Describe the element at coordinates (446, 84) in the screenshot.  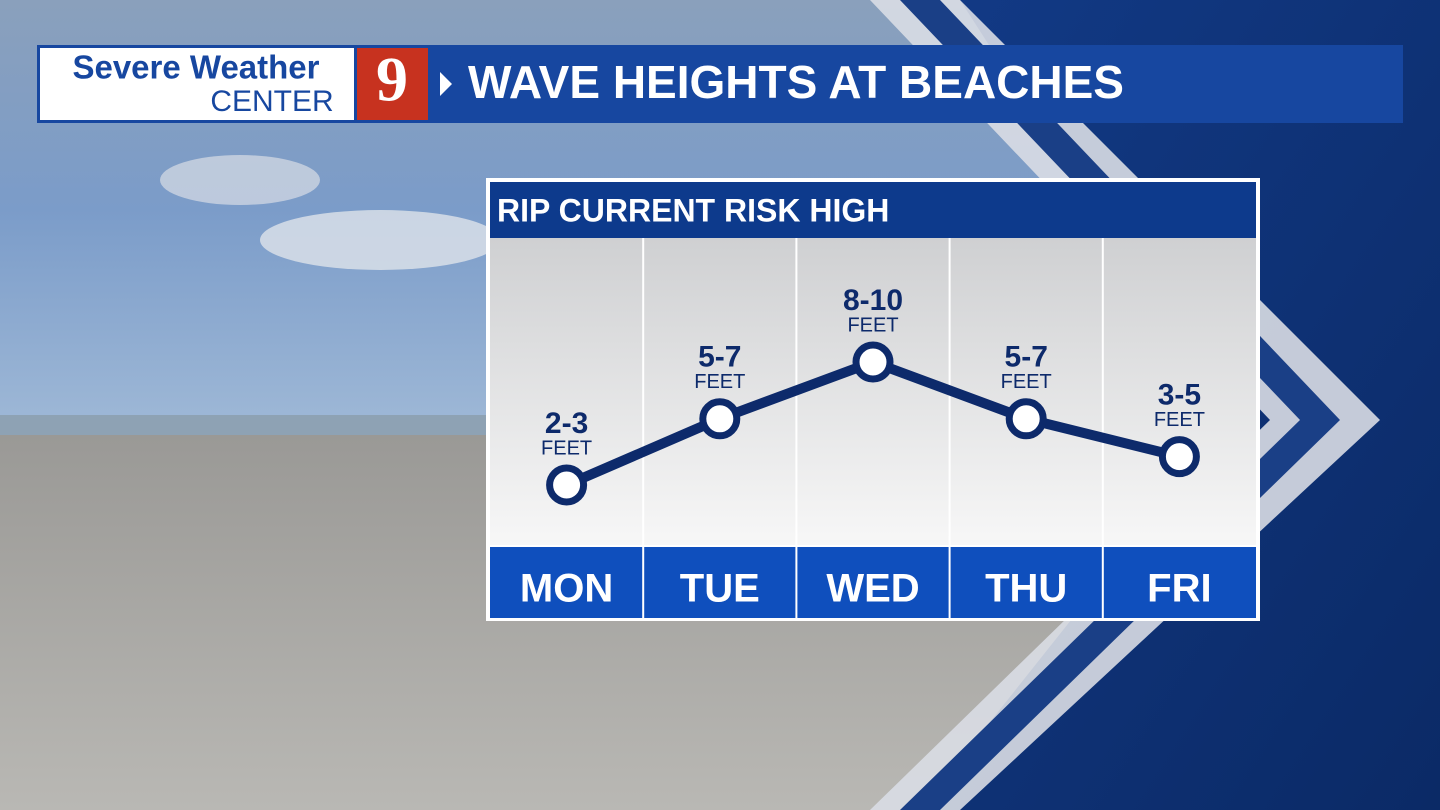
I see `arrow` at that location.